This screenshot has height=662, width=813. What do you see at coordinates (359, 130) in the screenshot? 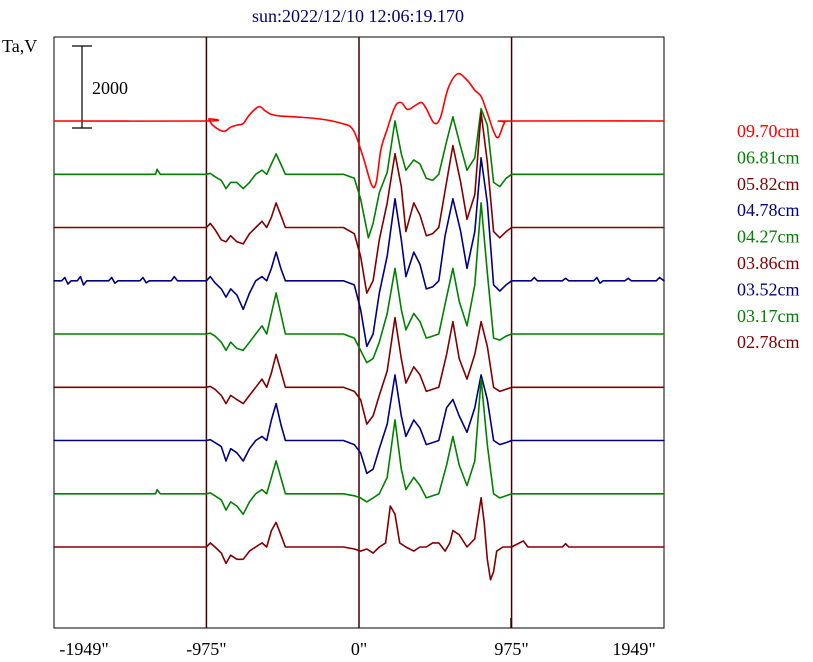
I see `trace-09.70cm` at bounding box center [359, 130].